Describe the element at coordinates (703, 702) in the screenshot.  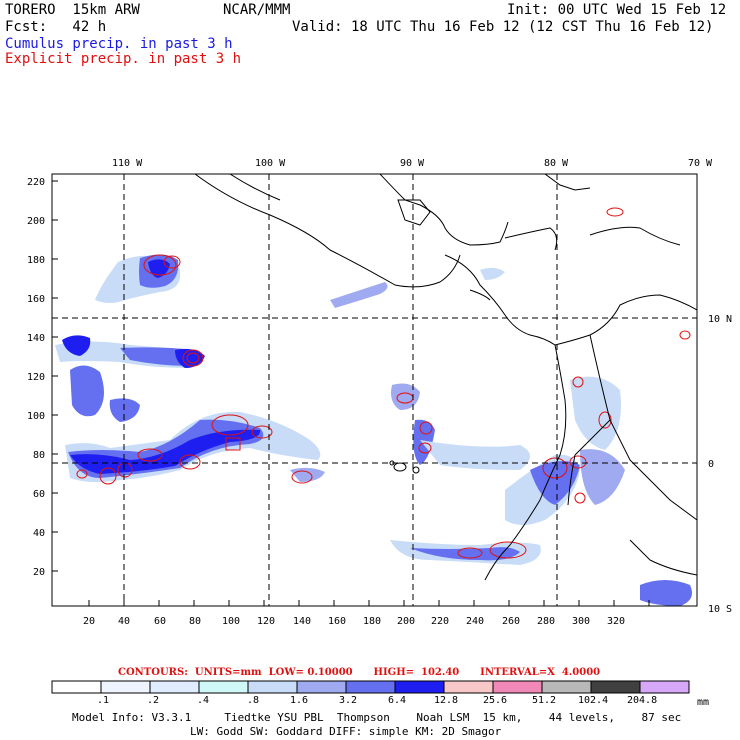
I see `colorbar-unit: mm` at that location.